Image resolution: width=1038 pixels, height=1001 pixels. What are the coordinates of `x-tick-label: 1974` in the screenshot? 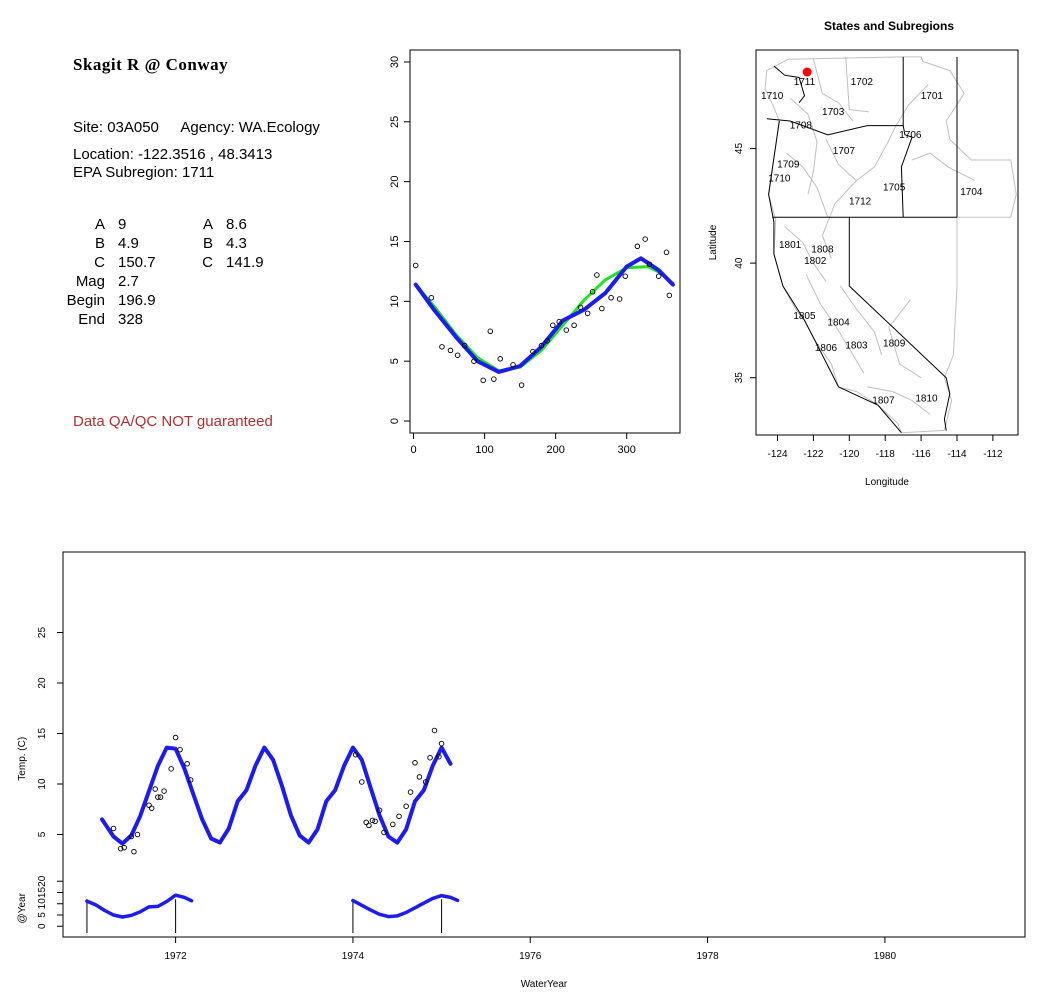 It's located at (353, 956).